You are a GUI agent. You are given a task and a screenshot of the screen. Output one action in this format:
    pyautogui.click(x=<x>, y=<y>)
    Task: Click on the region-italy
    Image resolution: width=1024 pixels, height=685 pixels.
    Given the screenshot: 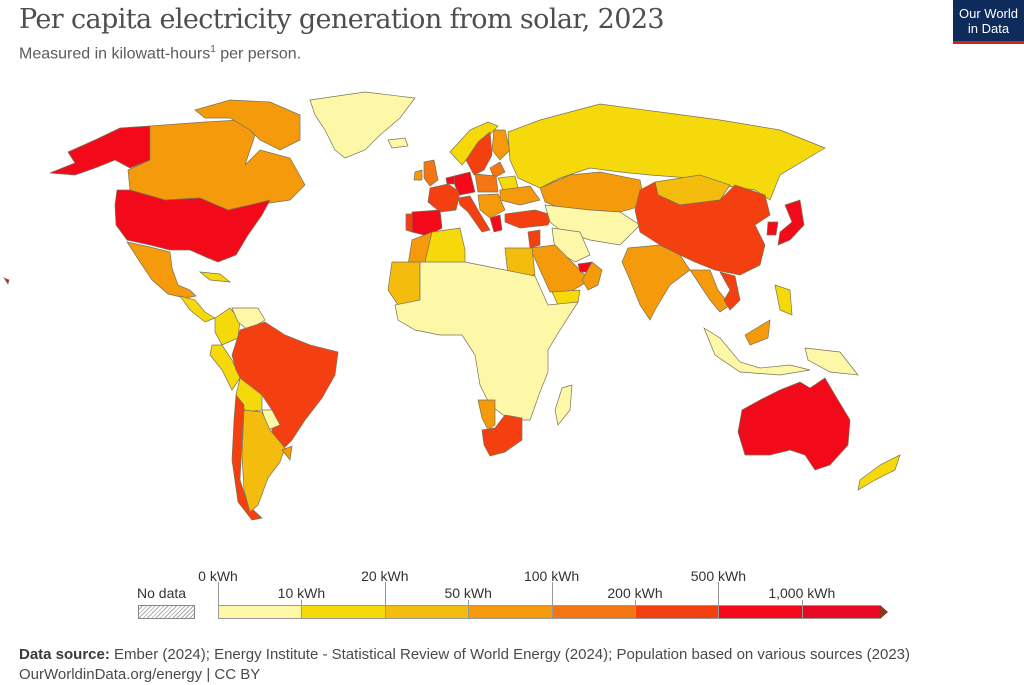 What is the action you would take?
    pyautogui.click(x=474, y=214)
    